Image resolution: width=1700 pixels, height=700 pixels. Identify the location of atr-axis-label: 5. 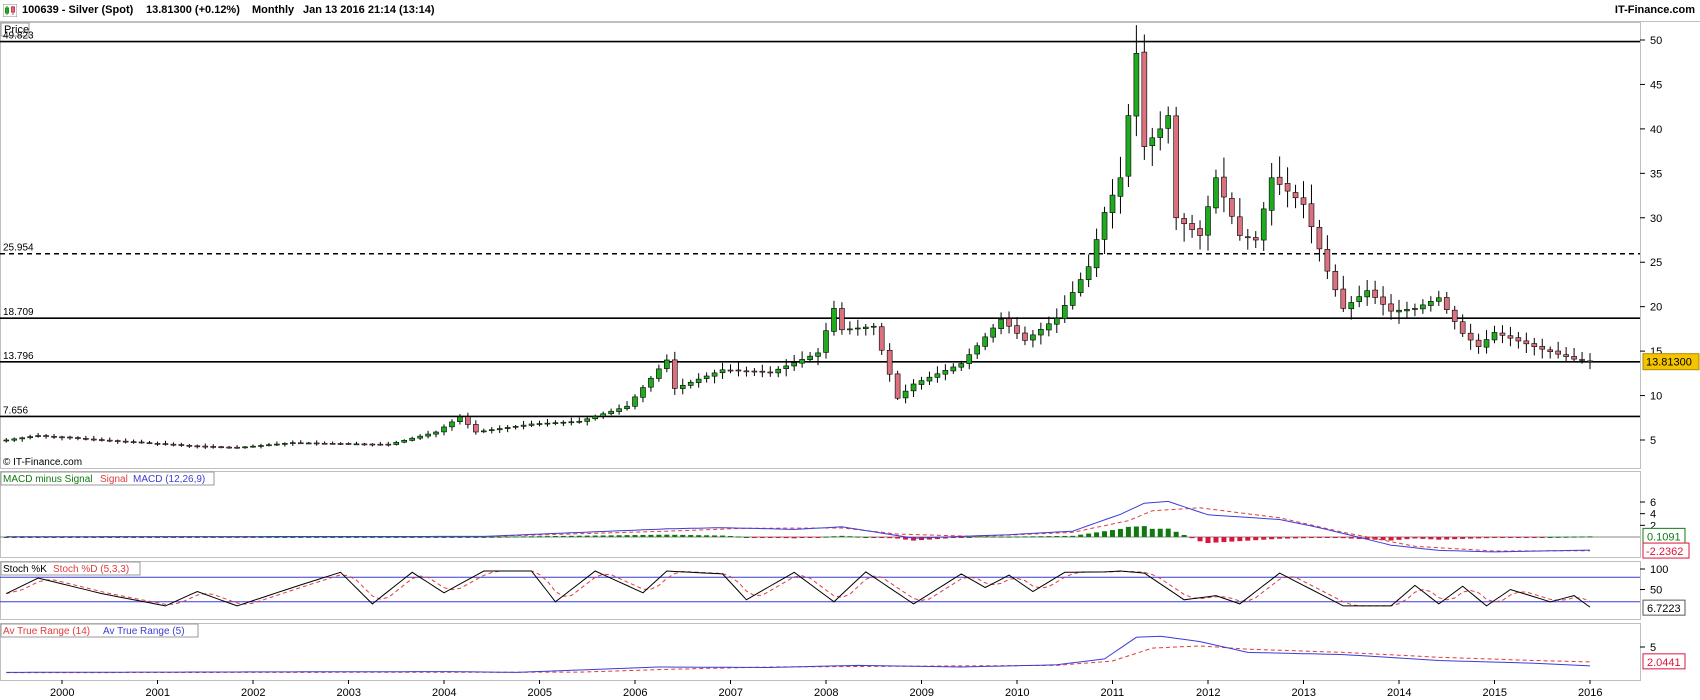
(1653, 648).